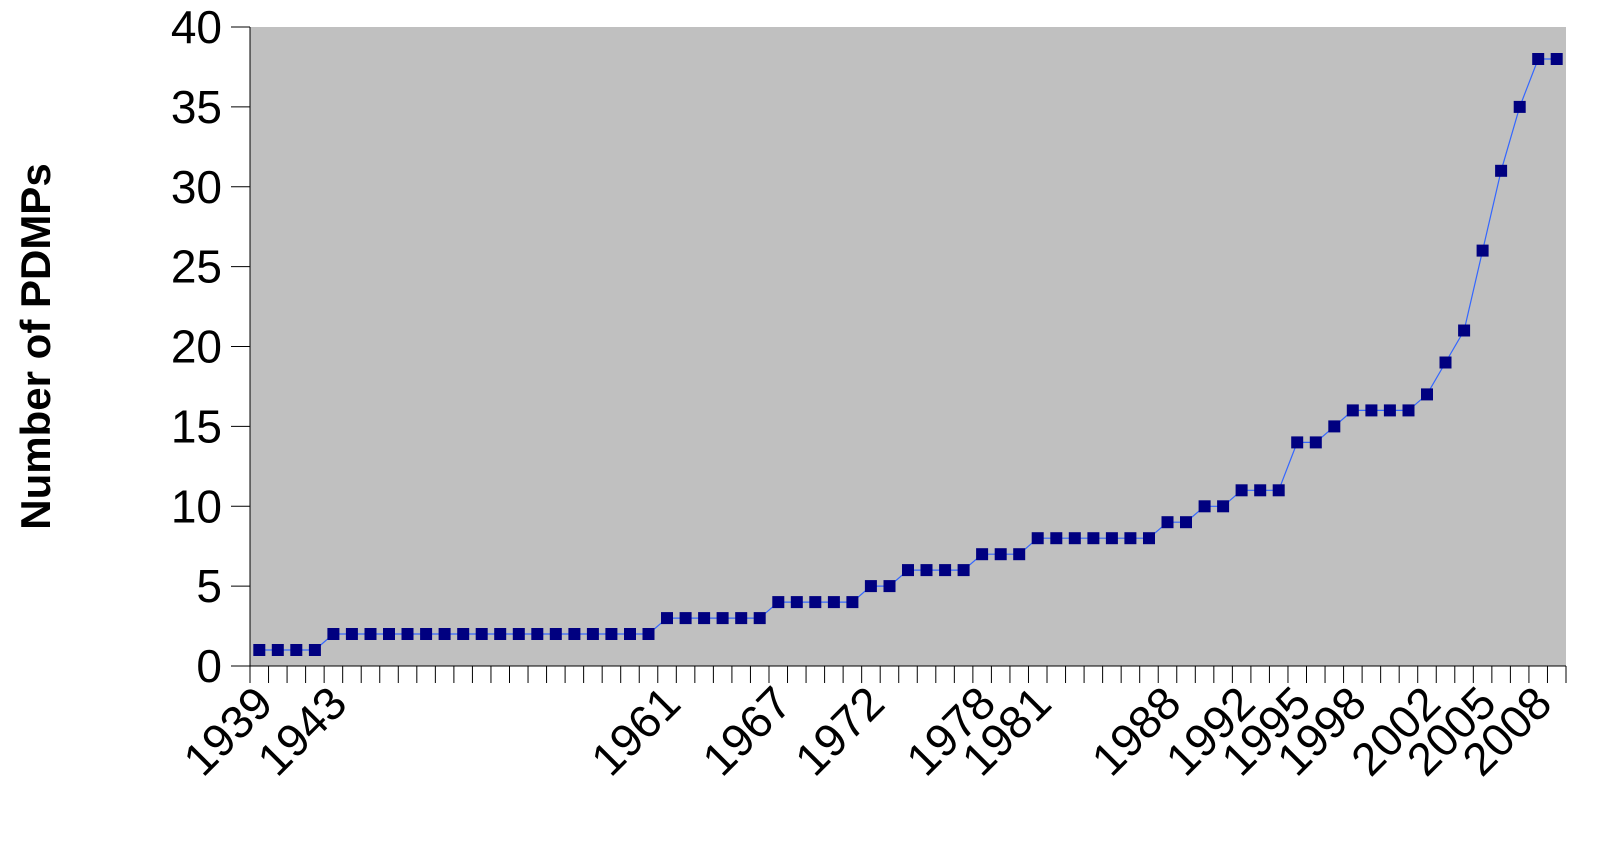 The image size is (1610, 864). Describe the element at coordinates (209, 666) in the screenshot. I see `y-tick-label: 0` at that location.